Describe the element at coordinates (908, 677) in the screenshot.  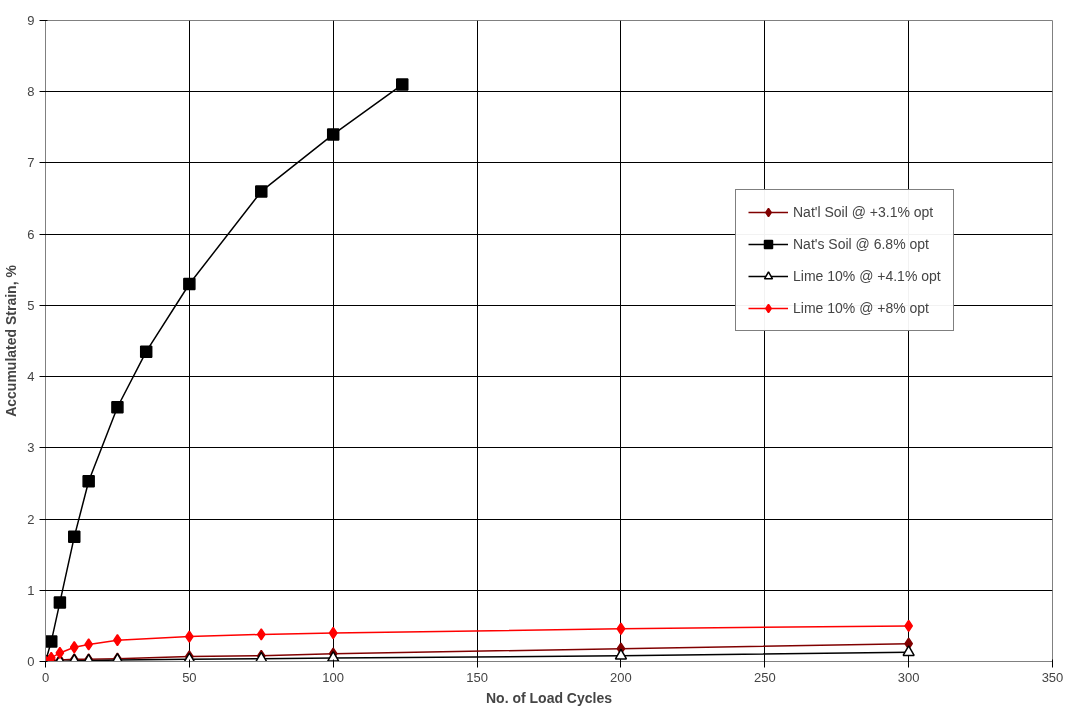
I see `x-tick-label: 300` at that location.